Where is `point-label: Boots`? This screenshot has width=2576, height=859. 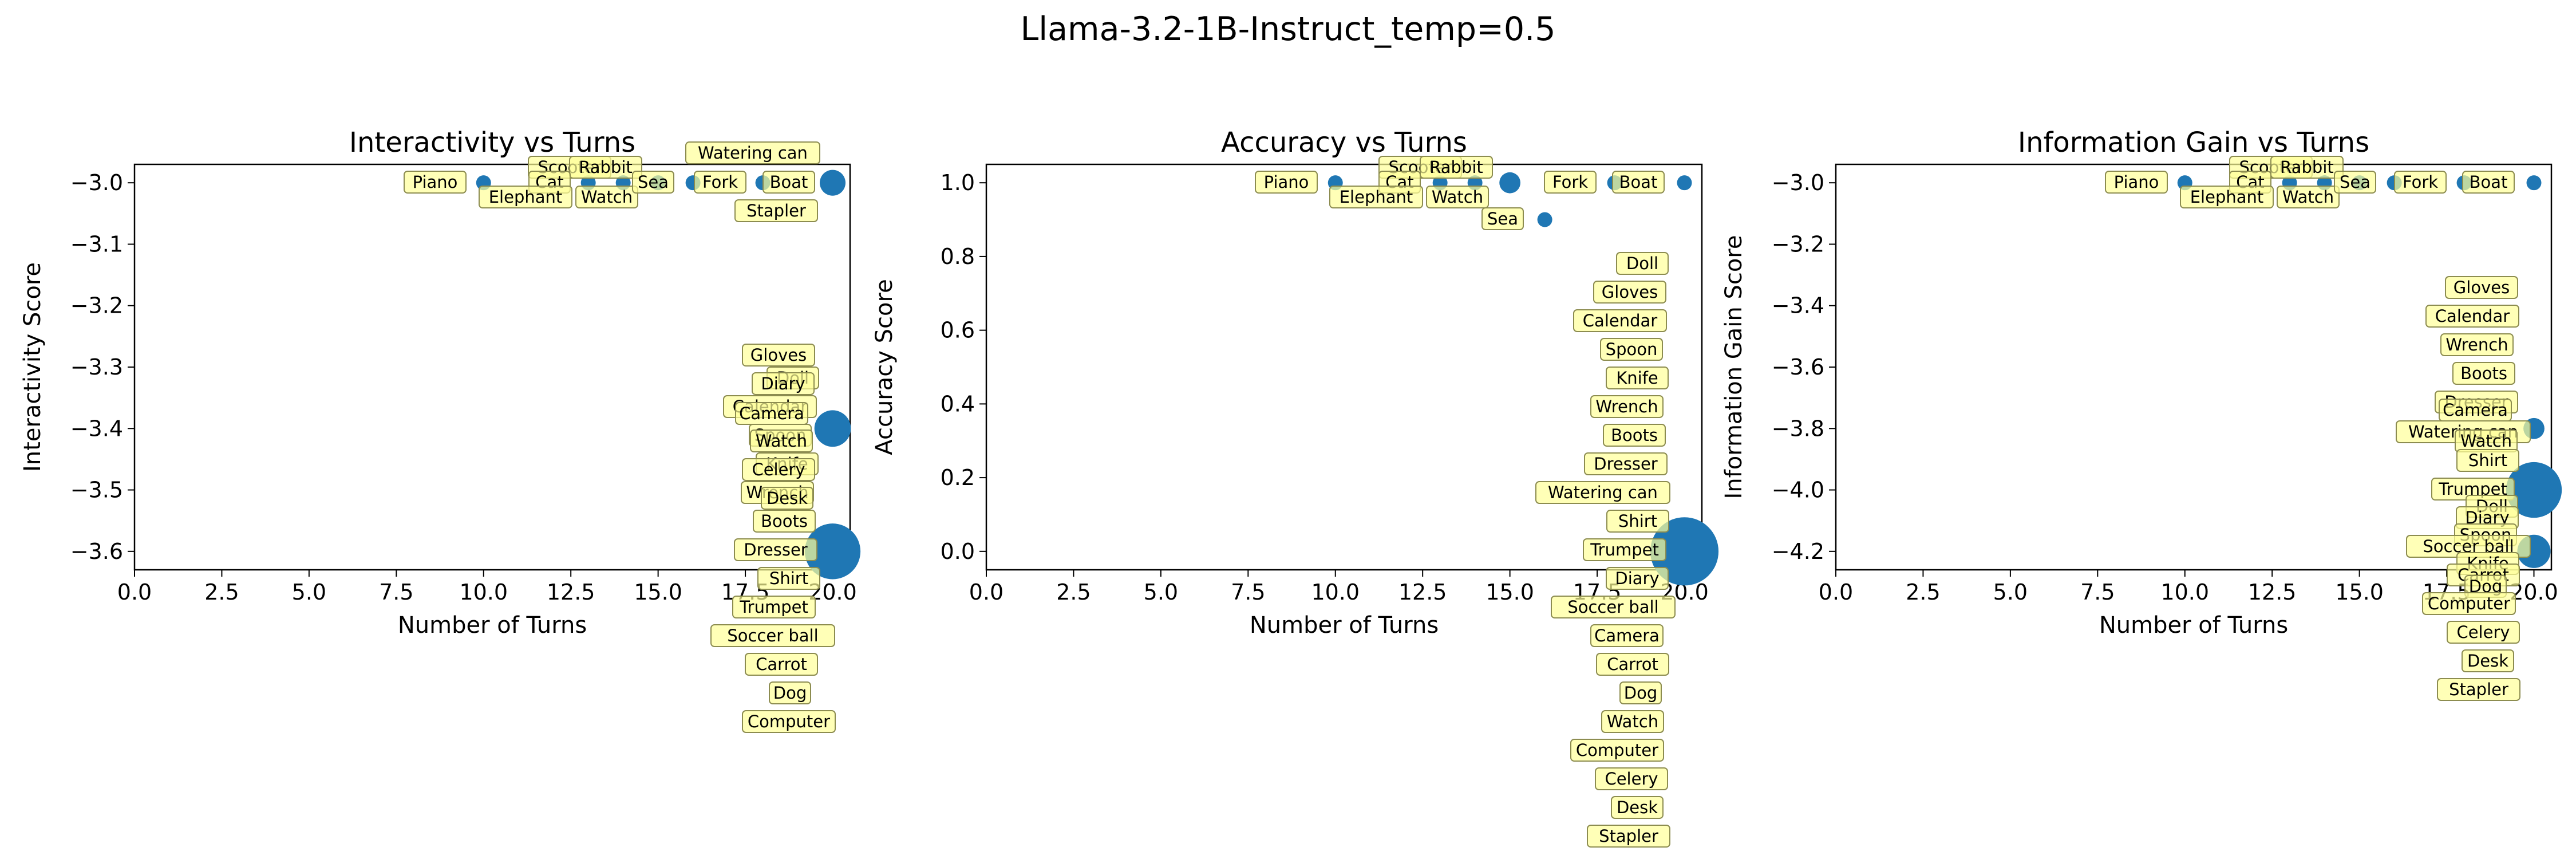 point-label: Boots is located at coordinates (2483, 373).